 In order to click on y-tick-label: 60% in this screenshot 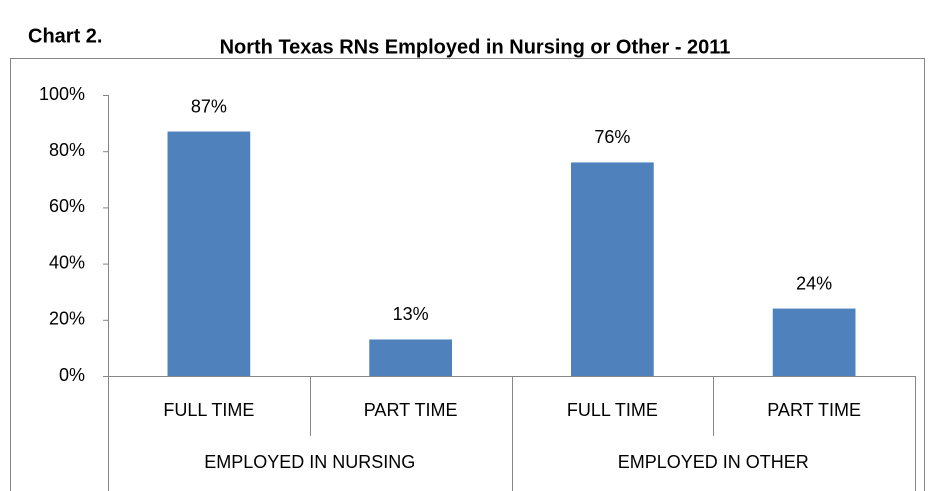, I will do `click(67, 206)`.